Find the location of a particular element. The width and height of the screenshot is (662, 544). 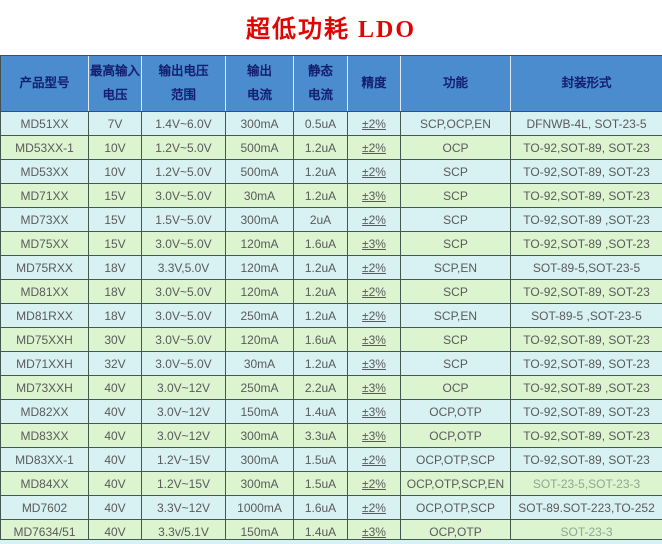

cell-model: MD75XX is located at coordinates (45, 244).